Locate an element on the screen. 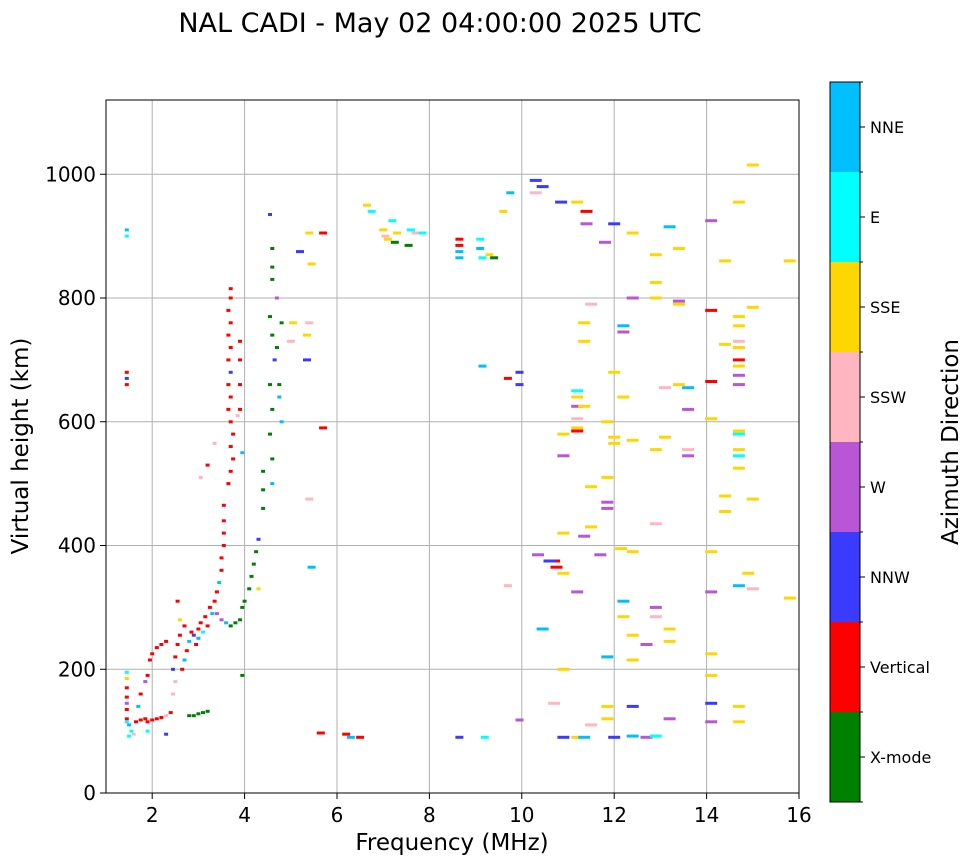 The width and height of the screenshot is (972, 865). colorbar-frame is located at coordinates (845, 442).